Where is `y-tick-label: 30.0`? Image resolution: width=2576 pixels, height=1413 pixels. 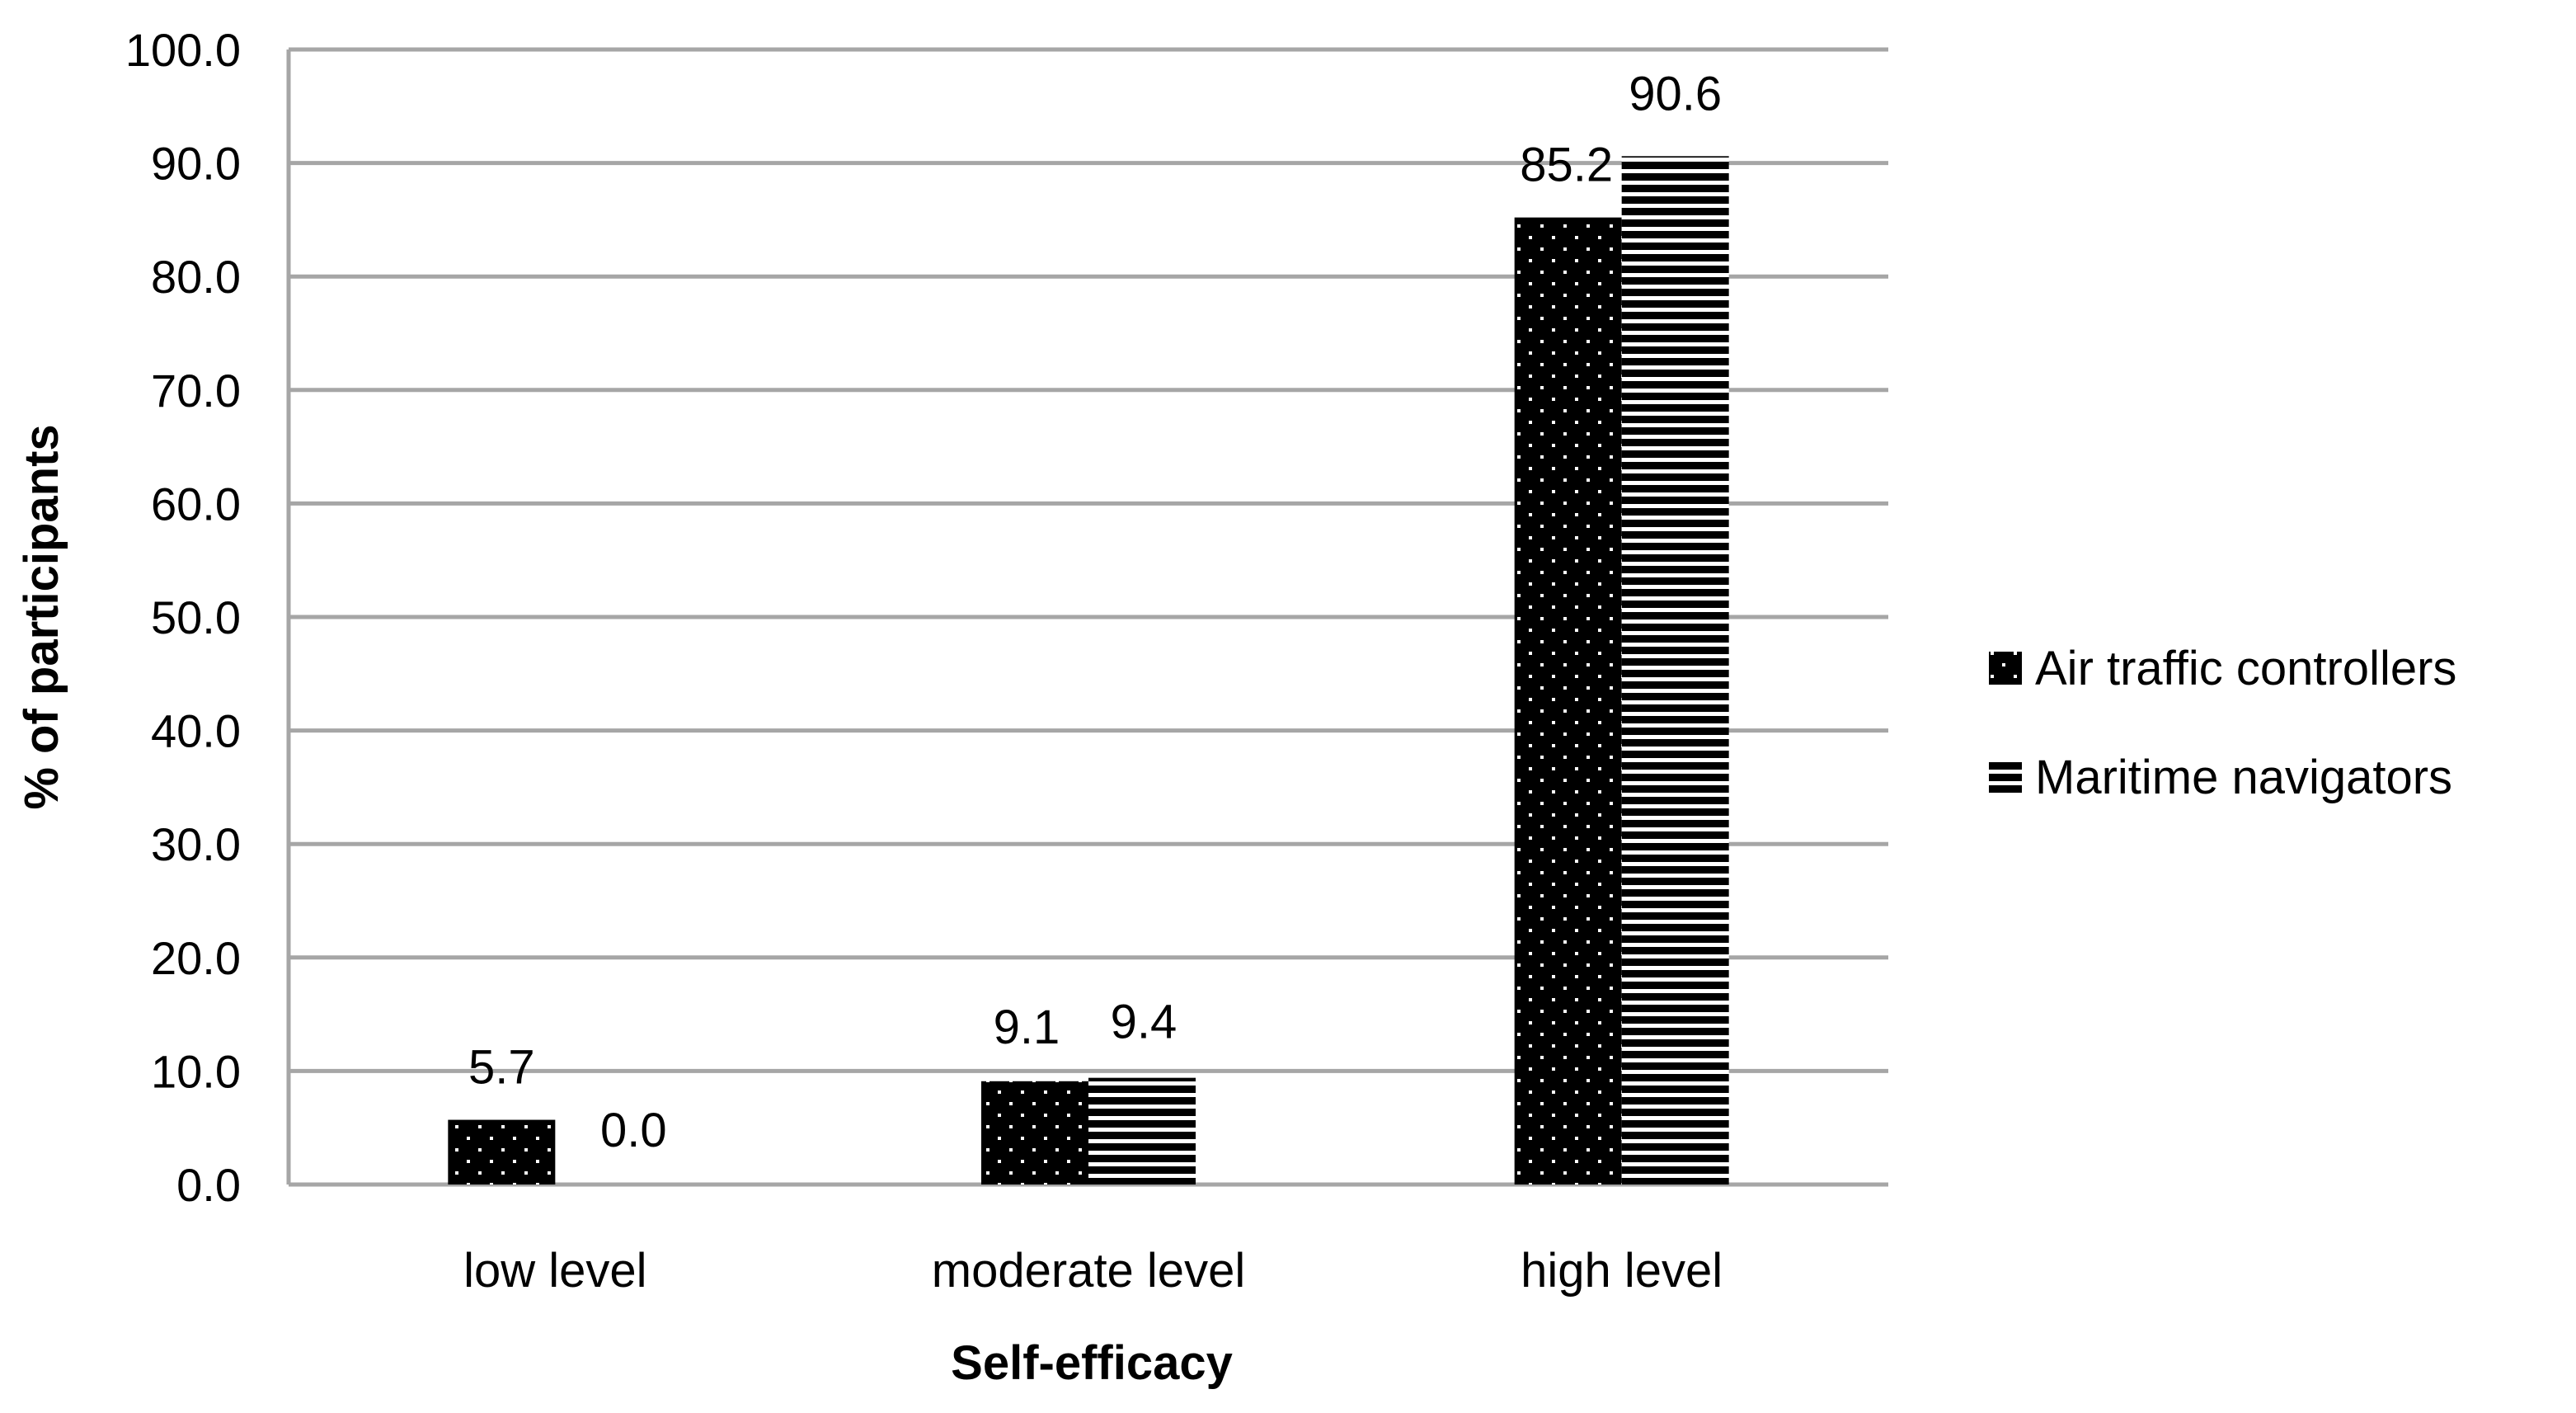
y-tick-label: 30.0 is located at coordinates (196, 844).